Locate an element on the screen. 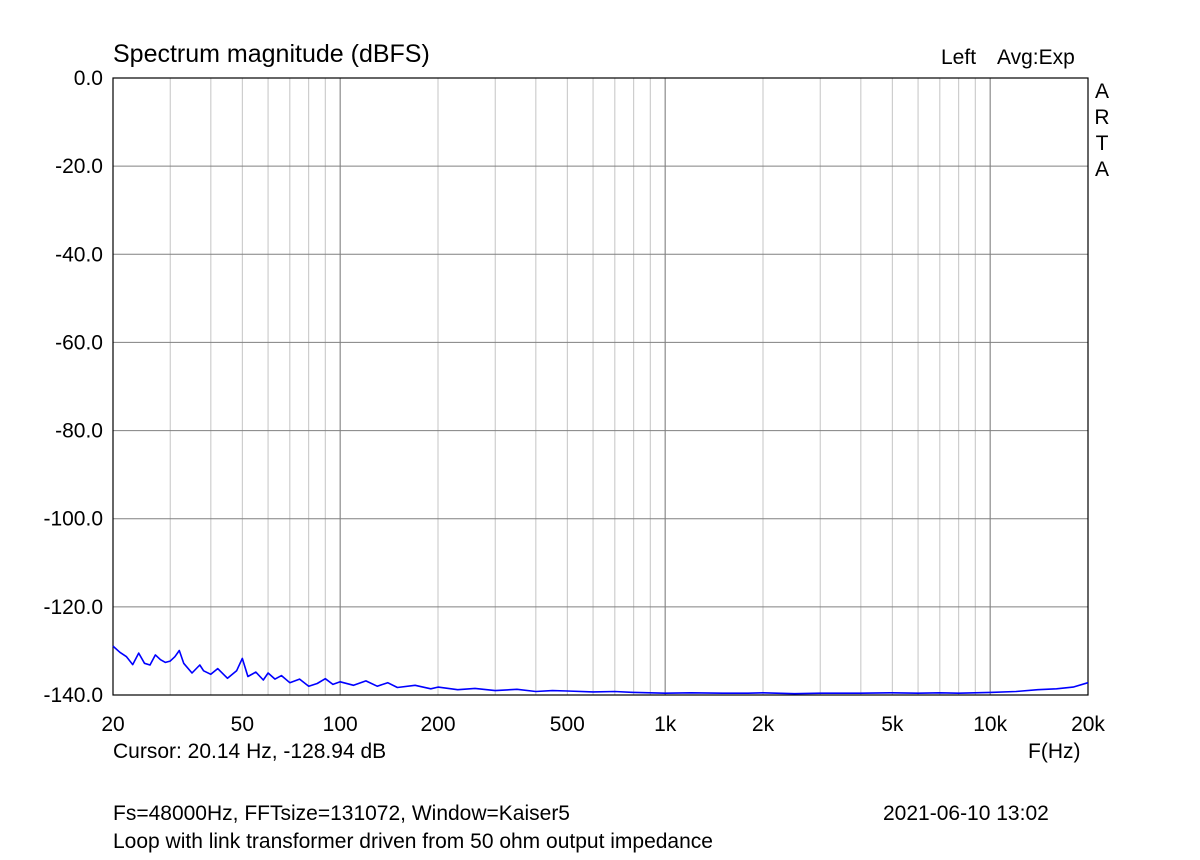 The width and height of the screenshot is (1200, 860). averaging-label: Avg:Exp is located at coordinates (1036, 57).